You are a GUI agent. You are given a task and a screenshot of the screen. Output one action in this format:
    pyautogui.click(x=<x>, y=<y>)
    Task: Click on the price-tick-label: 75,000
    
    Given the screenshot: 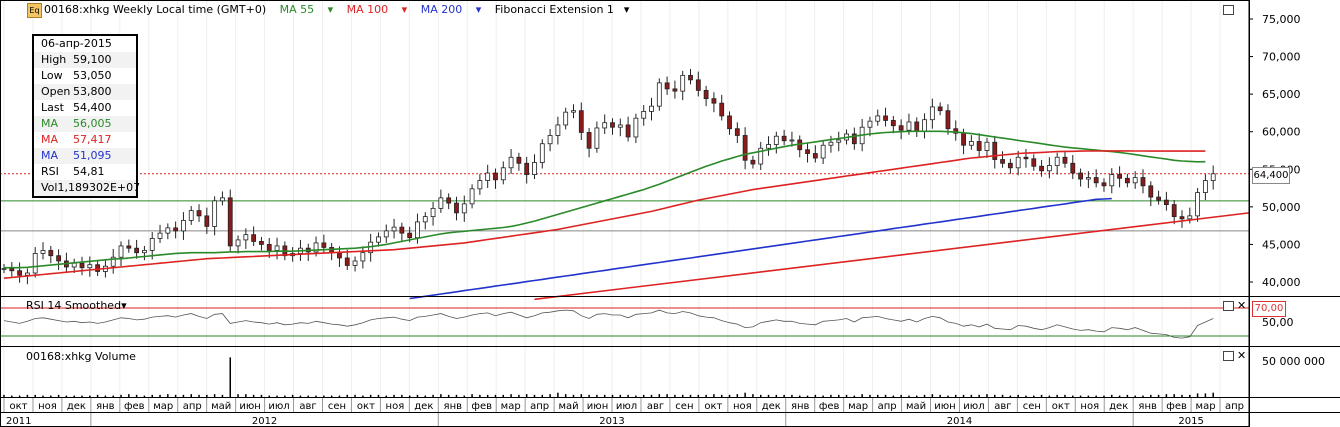 What is the action you would take?
    pyautogui.click(x=1281, y=19)
    